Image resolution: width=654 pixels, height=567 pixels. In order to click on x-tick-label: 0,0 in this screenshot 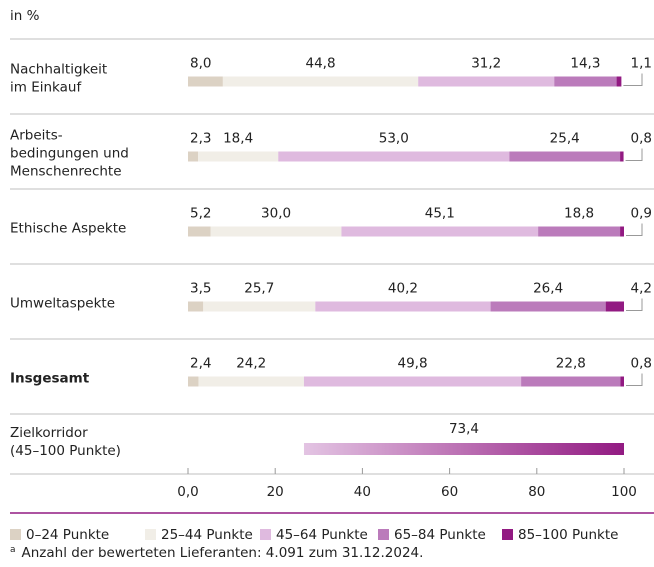, I will do `click(187, 492)`.